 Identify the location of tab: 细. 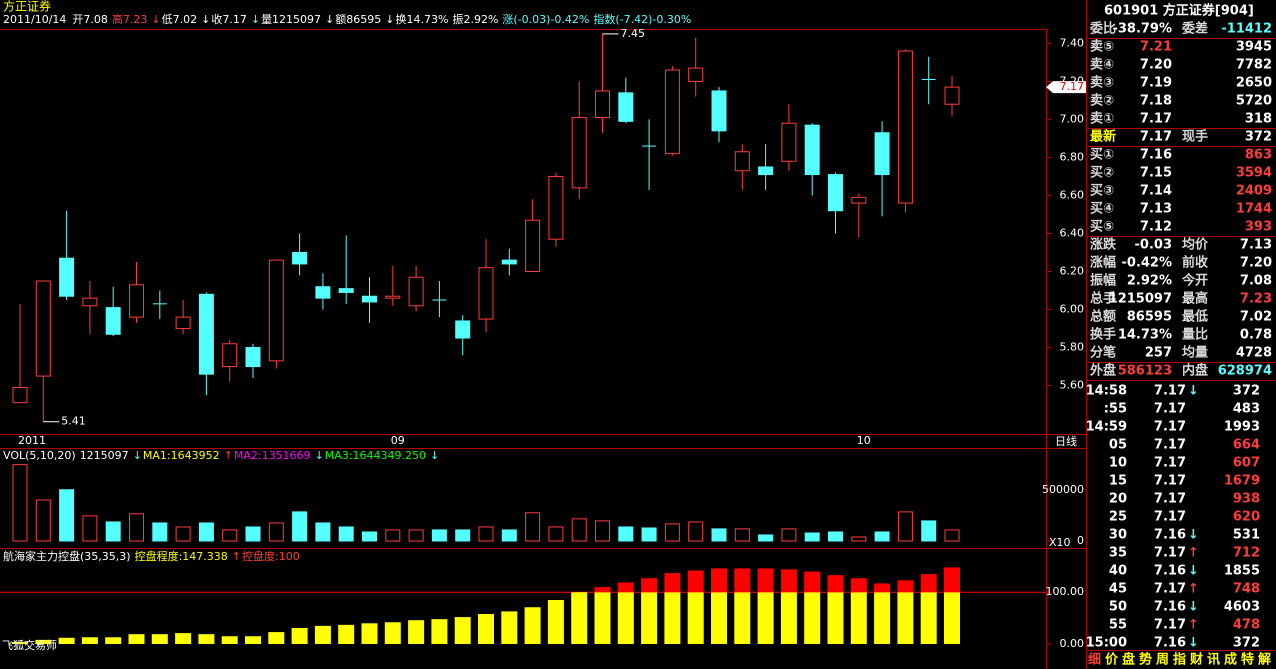
(1094, 660).